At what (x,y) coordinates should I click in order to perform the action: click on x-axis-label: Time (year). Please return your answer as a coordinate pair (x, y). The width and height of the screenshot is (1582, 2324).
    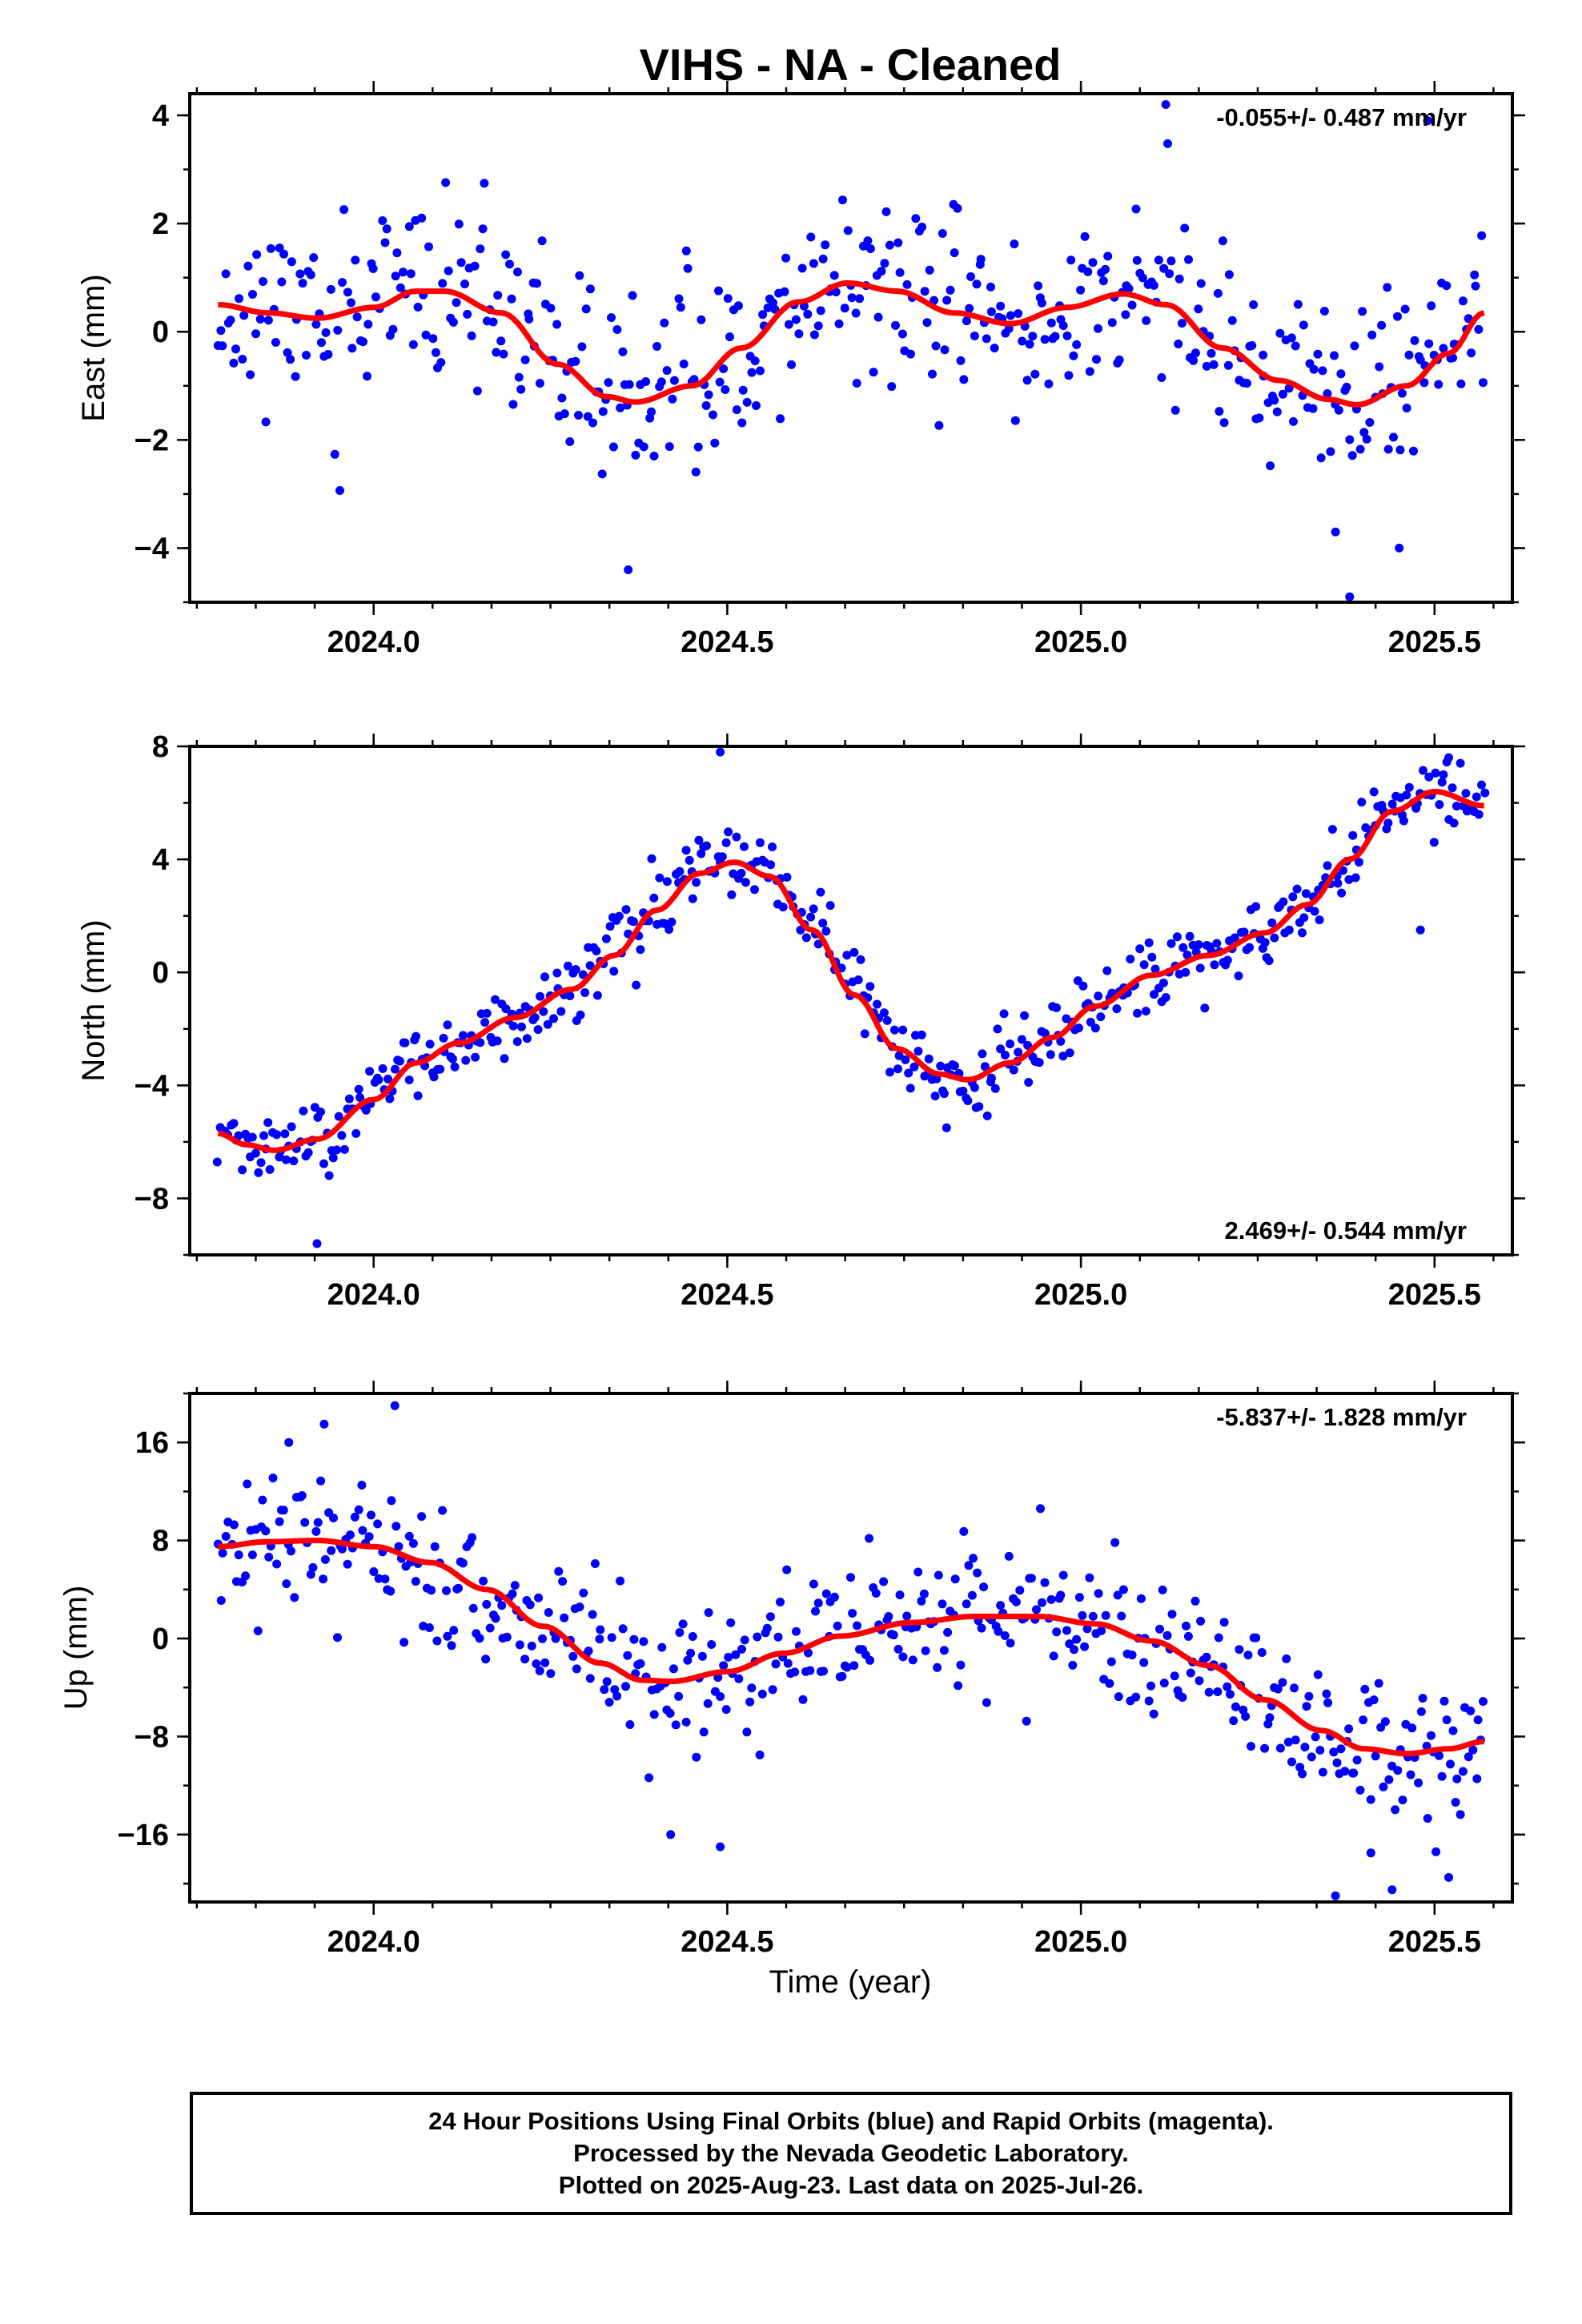
    Looking at the image, I should click on (850, 1982).